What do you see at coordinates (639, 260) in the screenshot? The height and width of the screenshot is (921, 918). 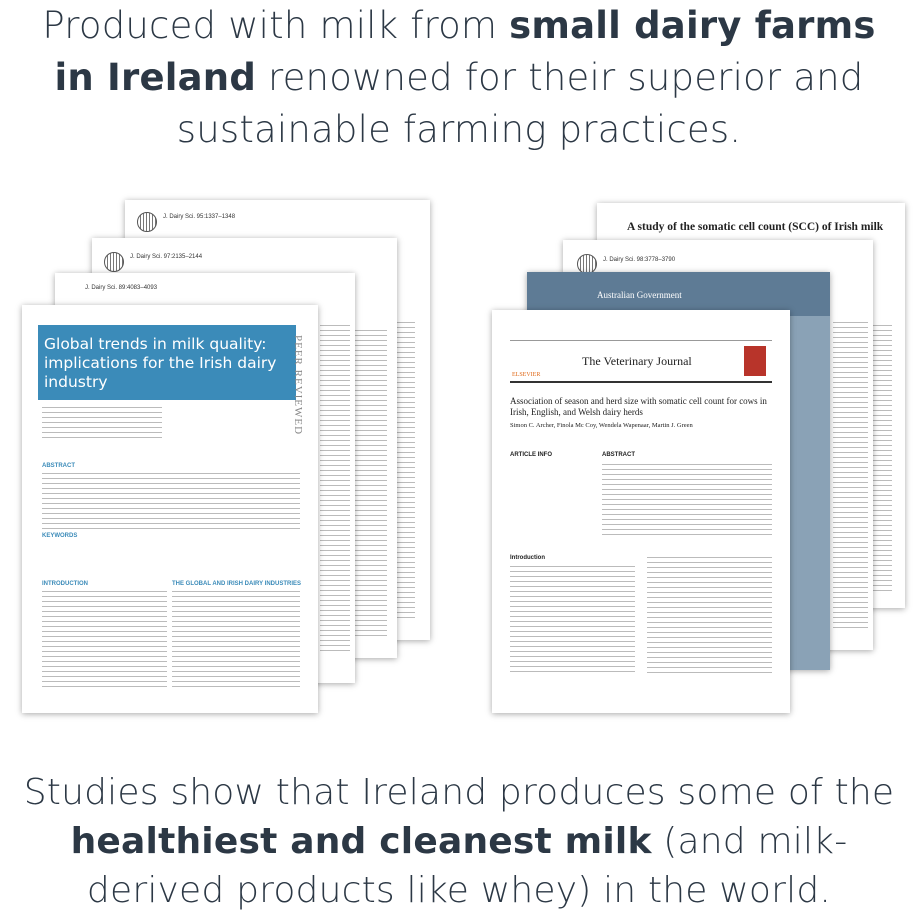 I see `citation: J. Dairy Sci. 98:3778–3790` at bounding box center [639, 260].